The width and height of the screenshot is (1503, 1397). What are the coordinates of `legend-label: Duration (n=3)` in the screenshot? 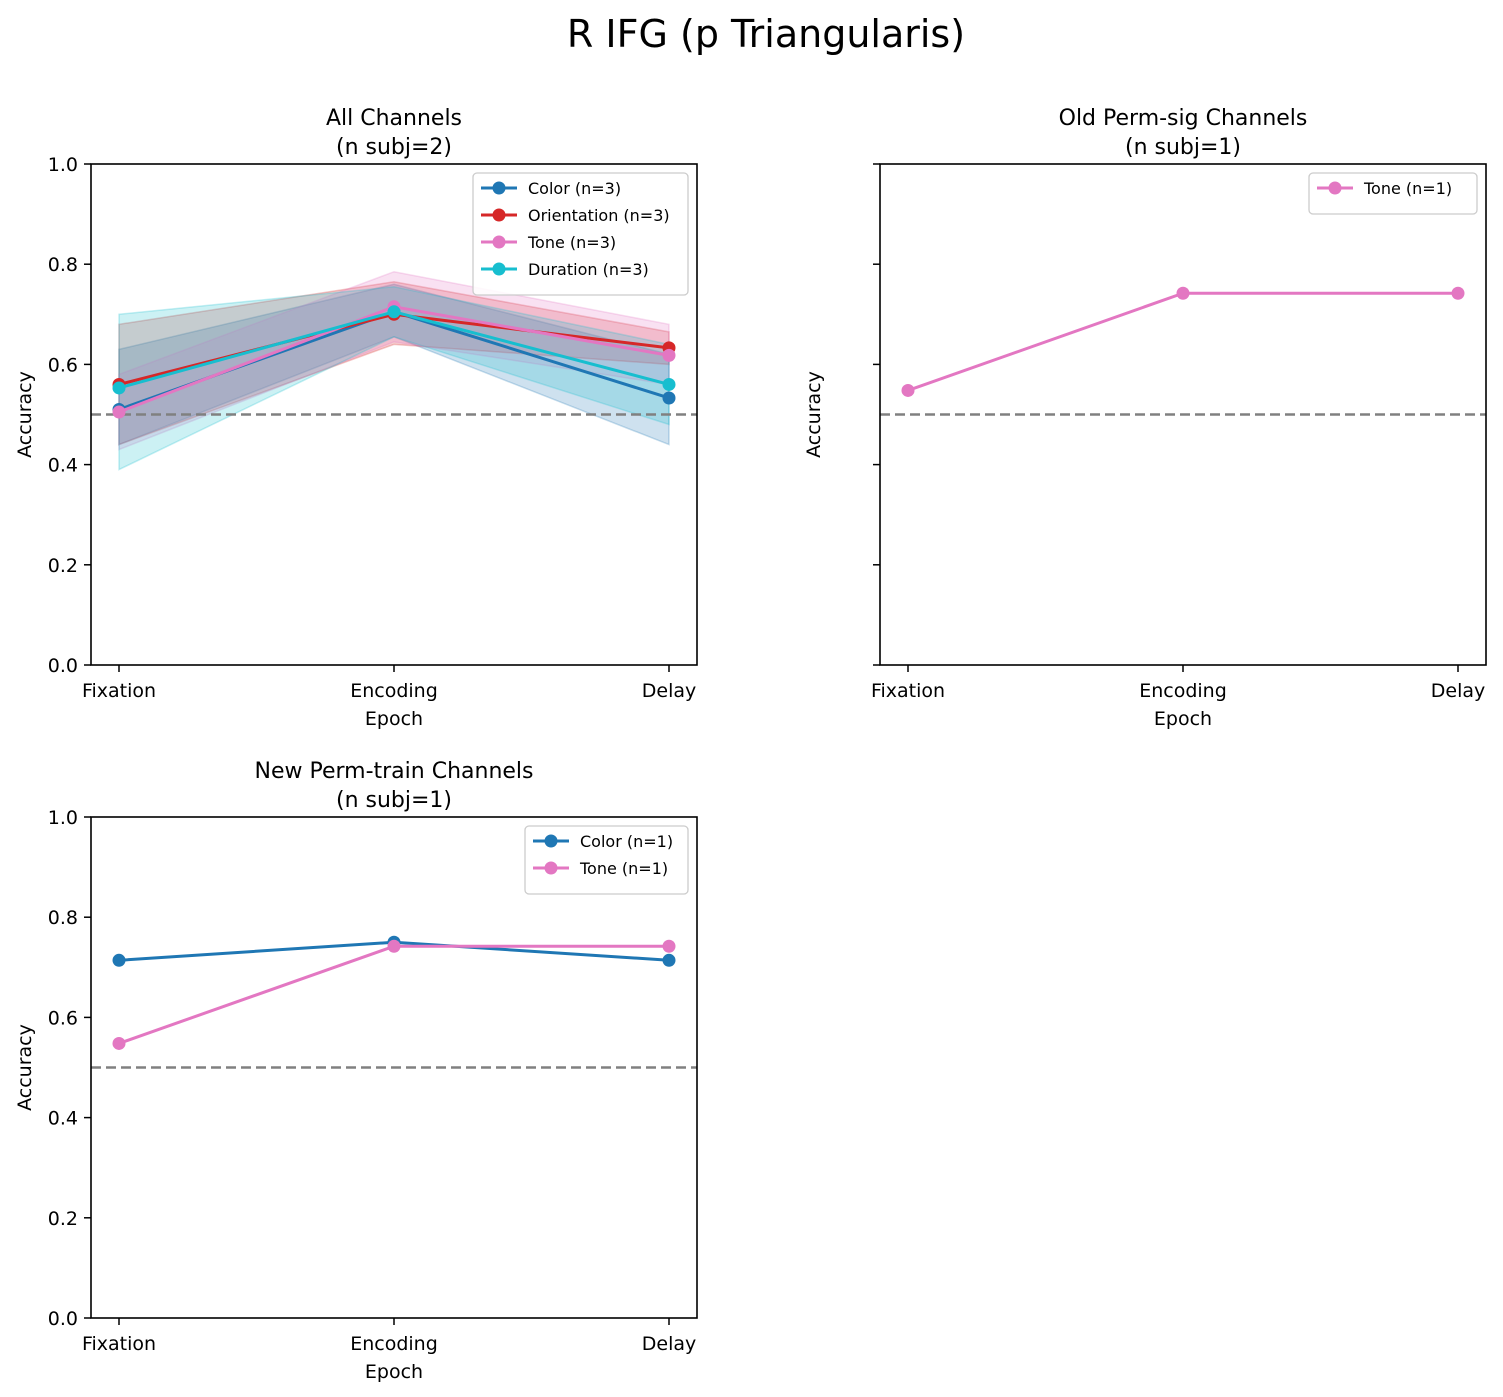 It's located at (588, 269).